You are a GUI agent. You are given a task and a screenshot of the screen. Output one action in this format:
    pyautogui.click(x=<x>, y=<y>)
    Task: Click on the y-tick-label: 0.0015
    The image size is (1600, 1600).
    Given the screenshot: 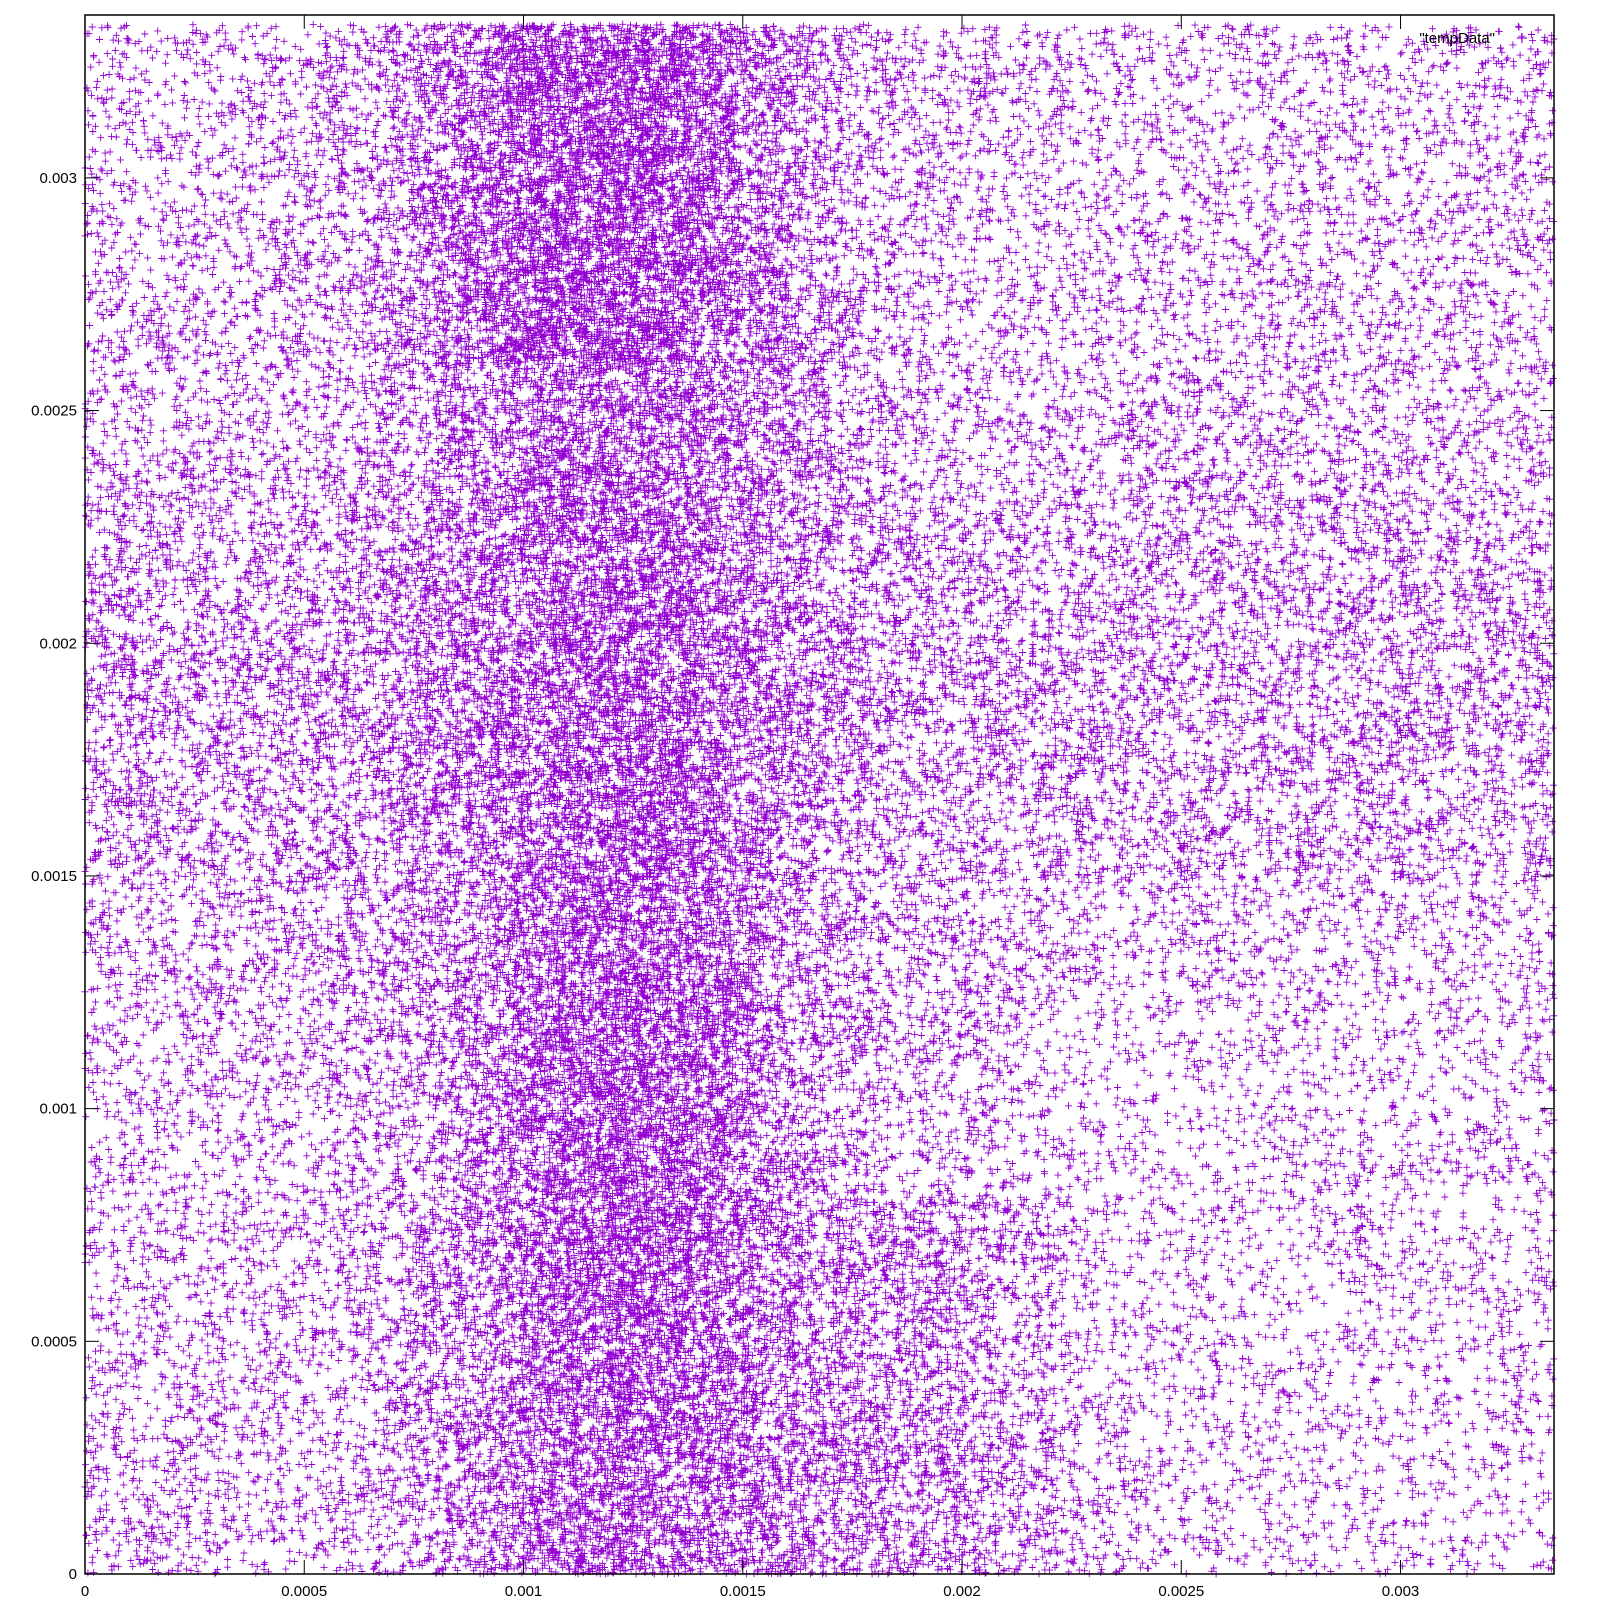 What is the action you would take?
    pyautogui.click(x=54, y=876)
    